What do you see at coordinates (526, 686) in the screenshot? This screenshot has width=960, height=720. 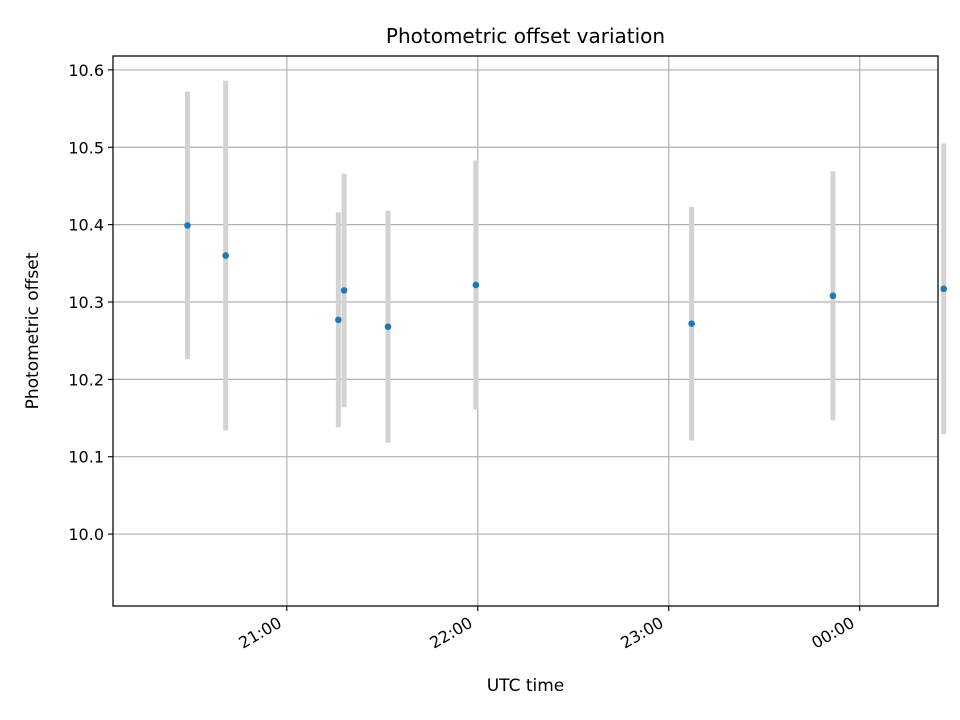 I see `x-axis-title: UTC time` at bounding box center [526, 686].